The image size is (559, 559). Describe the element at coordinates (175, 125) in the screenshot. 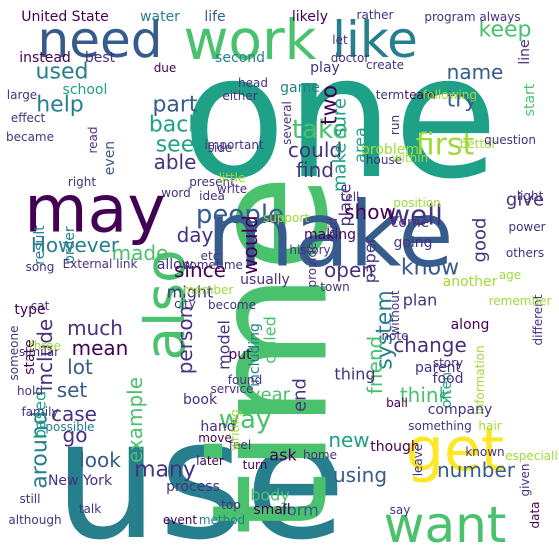

I see `word-back: back` at that location.